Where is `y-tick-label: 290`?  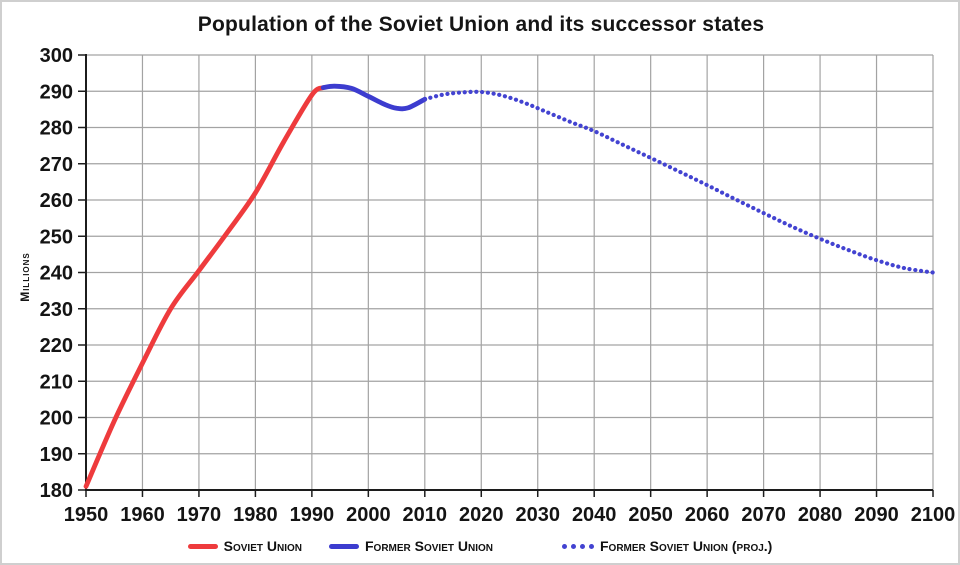
y-tick-label: 290 is located at coordinates (56, 92).